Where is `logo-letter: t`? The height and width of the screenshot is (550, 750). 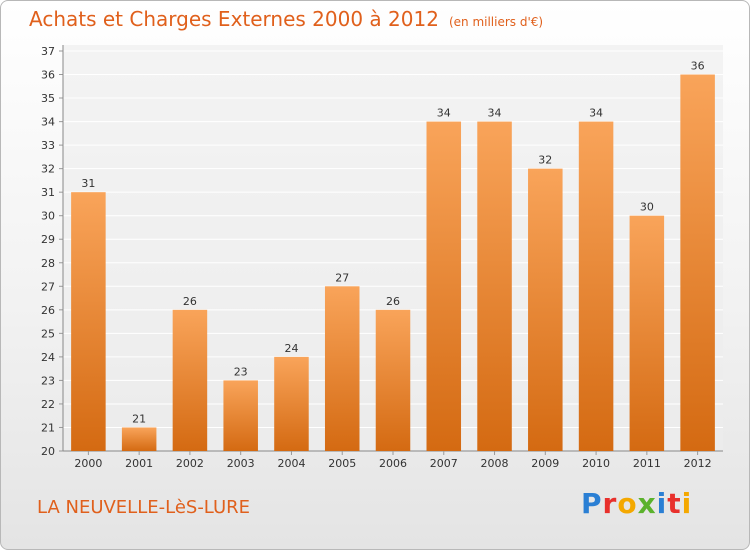 logo-letter: t is located at coordinates (674, 503).